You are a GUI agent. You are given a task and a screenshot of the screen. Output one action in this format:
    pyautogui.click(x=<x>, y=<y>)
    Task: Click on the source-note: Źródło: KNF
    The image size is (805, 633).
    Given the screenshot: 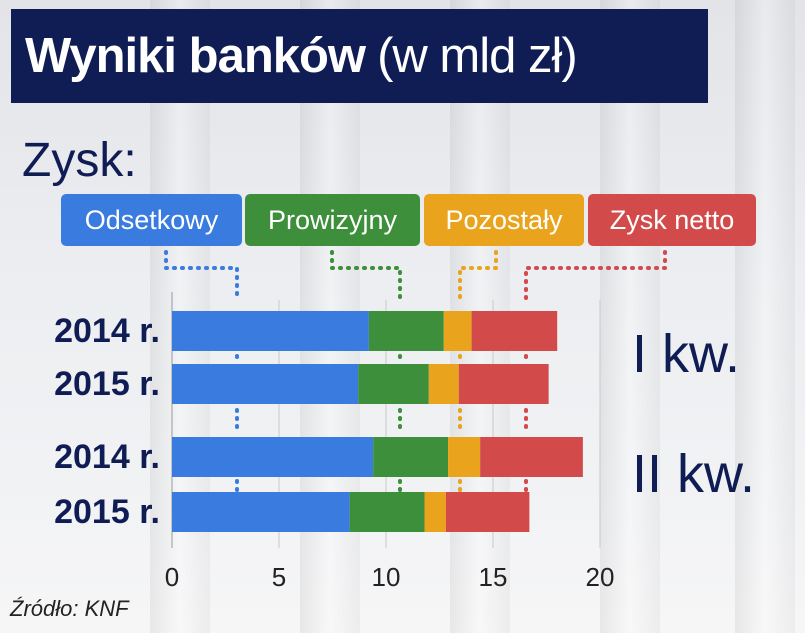 What is the action you would take?
    pyautogui.click(x=69, y=608)
    